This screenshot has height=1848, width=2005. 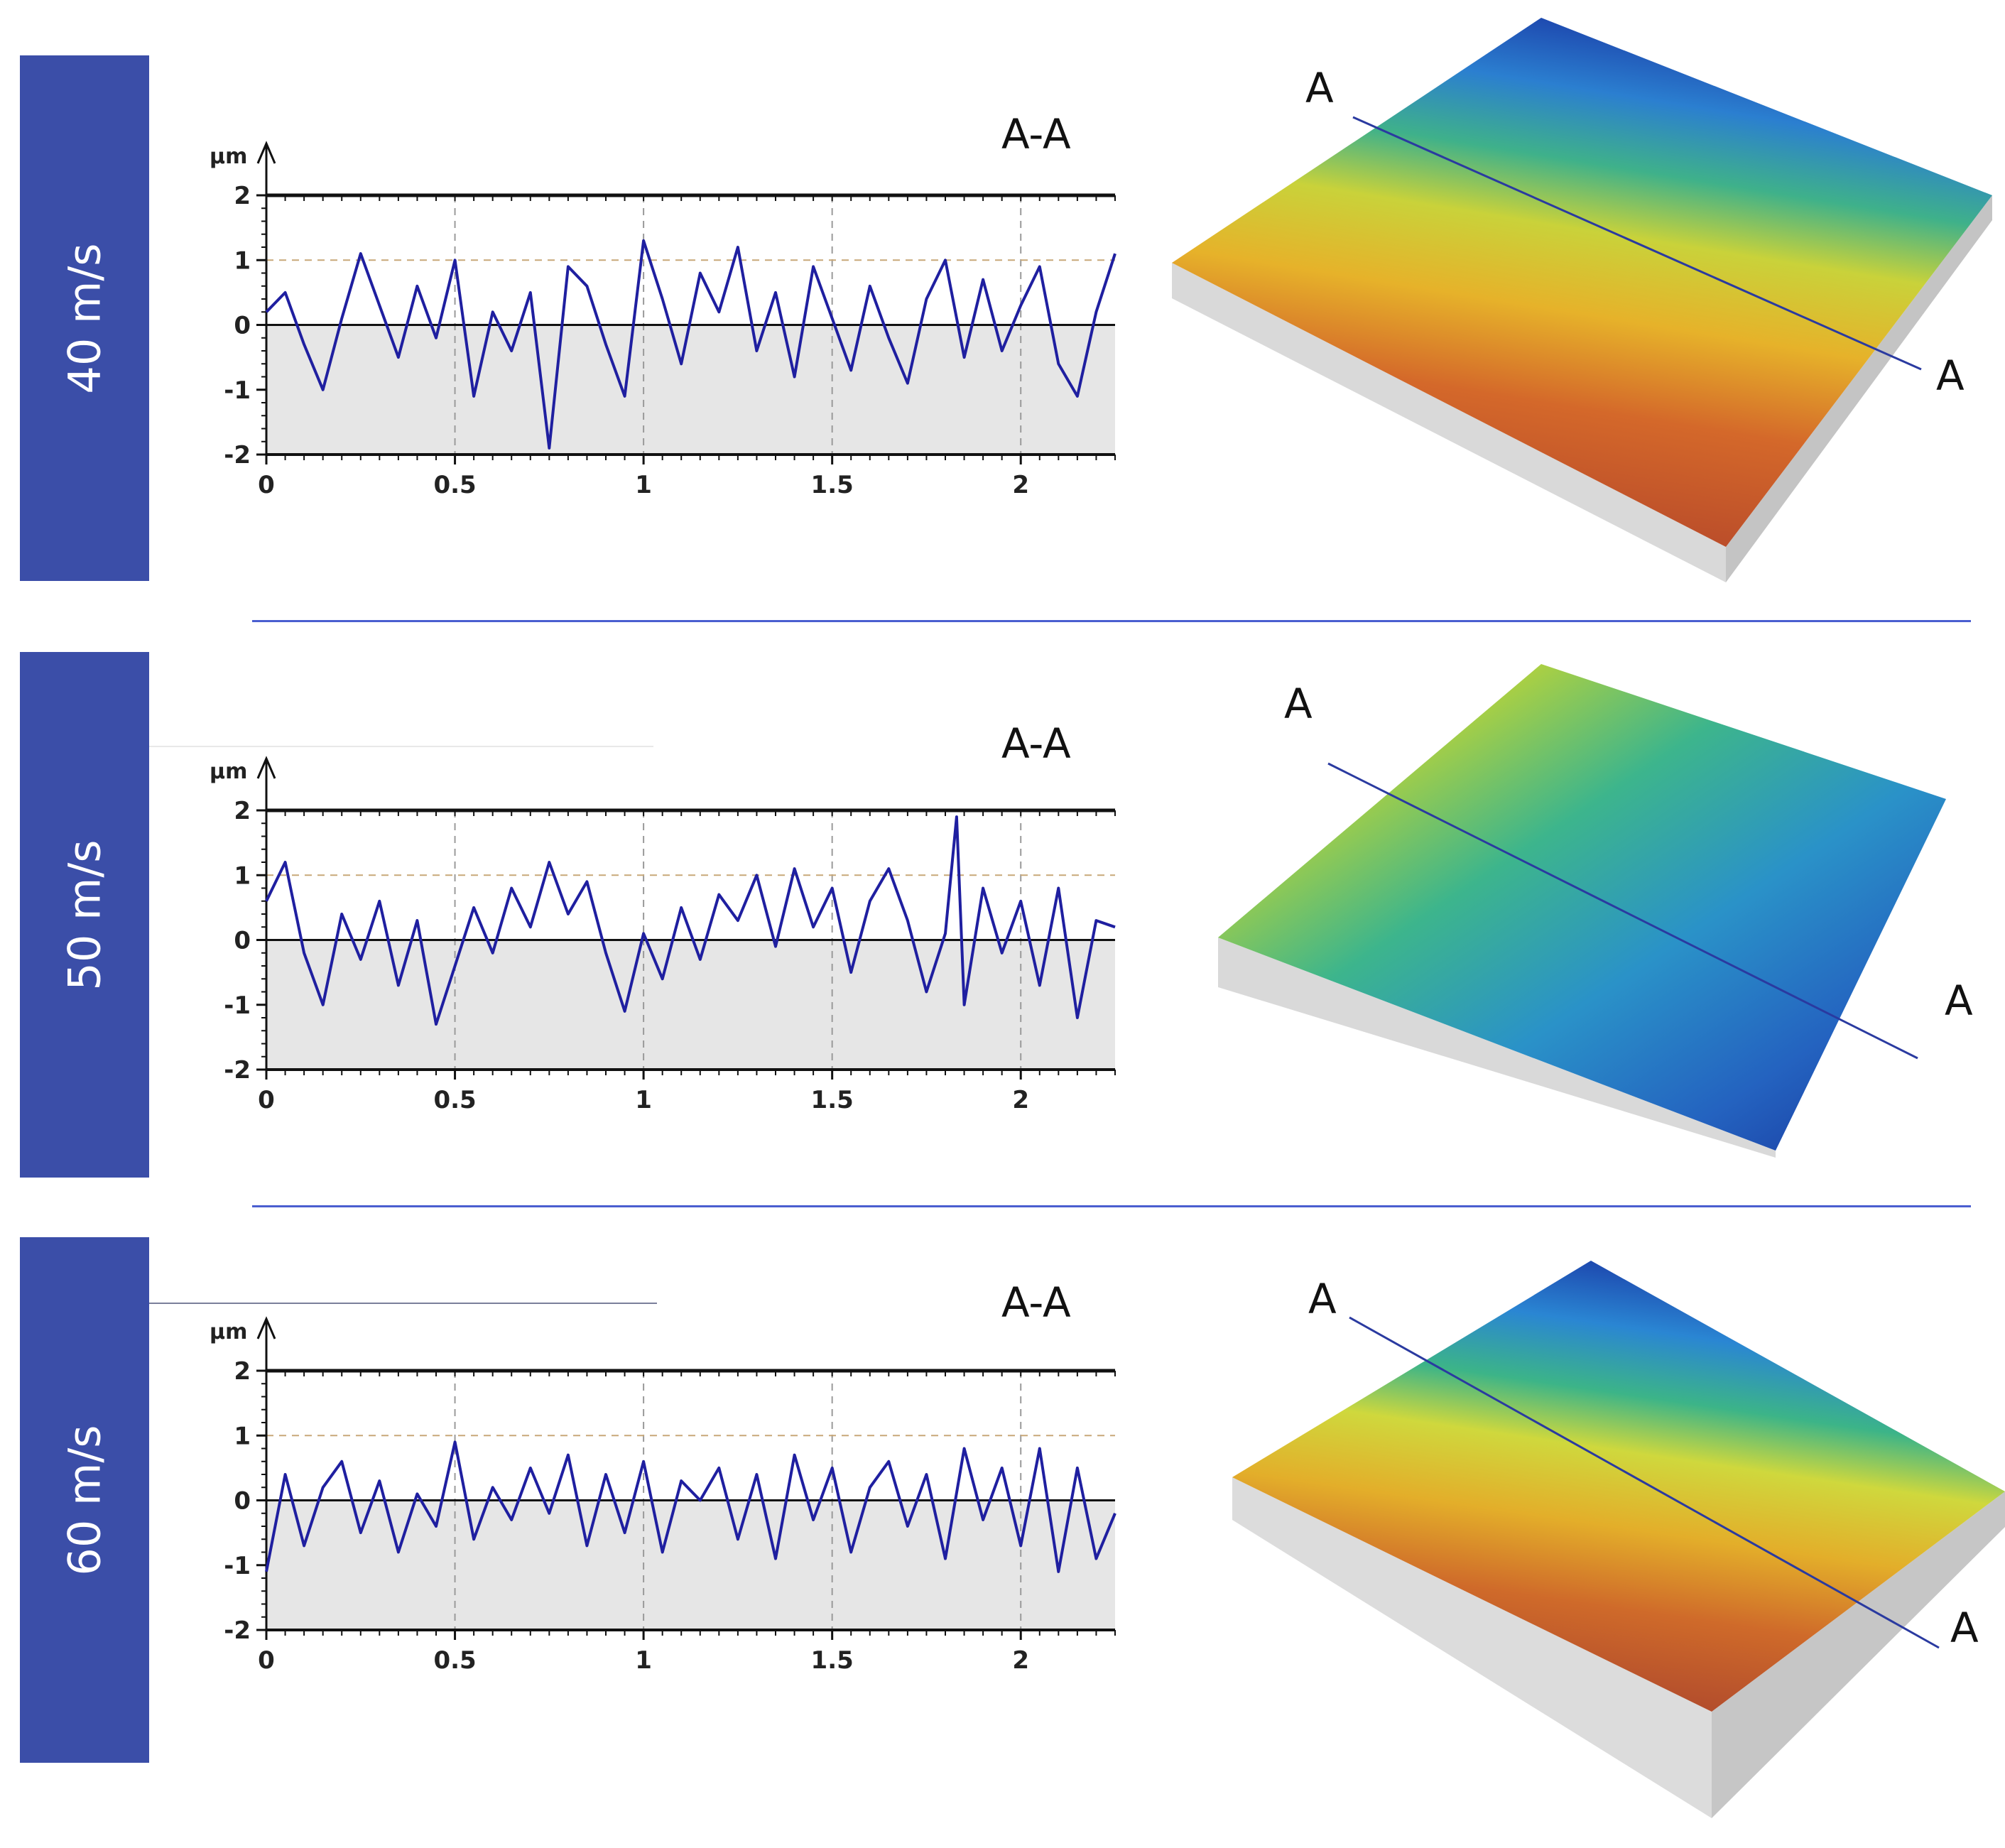 What do you see at coordinates (1298, 704) in the screenshot?
I see `marker-a-left-50: A` at bounding box center [1298, 704].